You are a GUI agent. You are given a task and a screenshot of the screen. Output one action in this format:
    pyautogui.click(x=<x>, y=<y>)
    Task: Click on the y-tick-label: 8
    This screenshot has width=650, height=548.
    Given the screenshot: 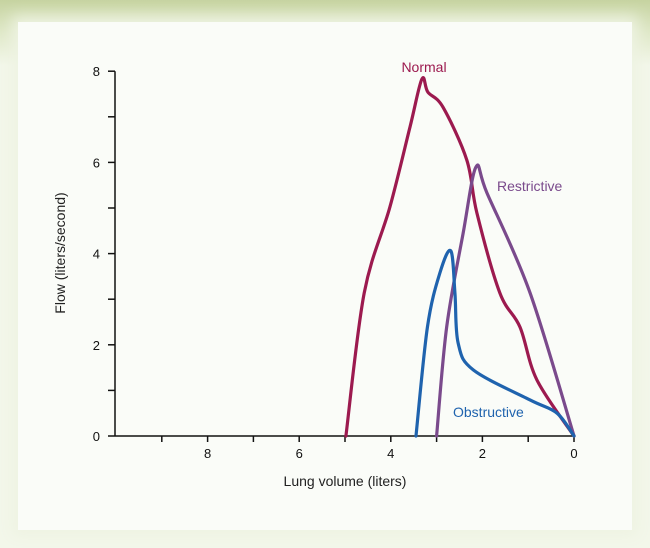 What is the action you would take?
    pyautogui.click(x=96, y=71)
    